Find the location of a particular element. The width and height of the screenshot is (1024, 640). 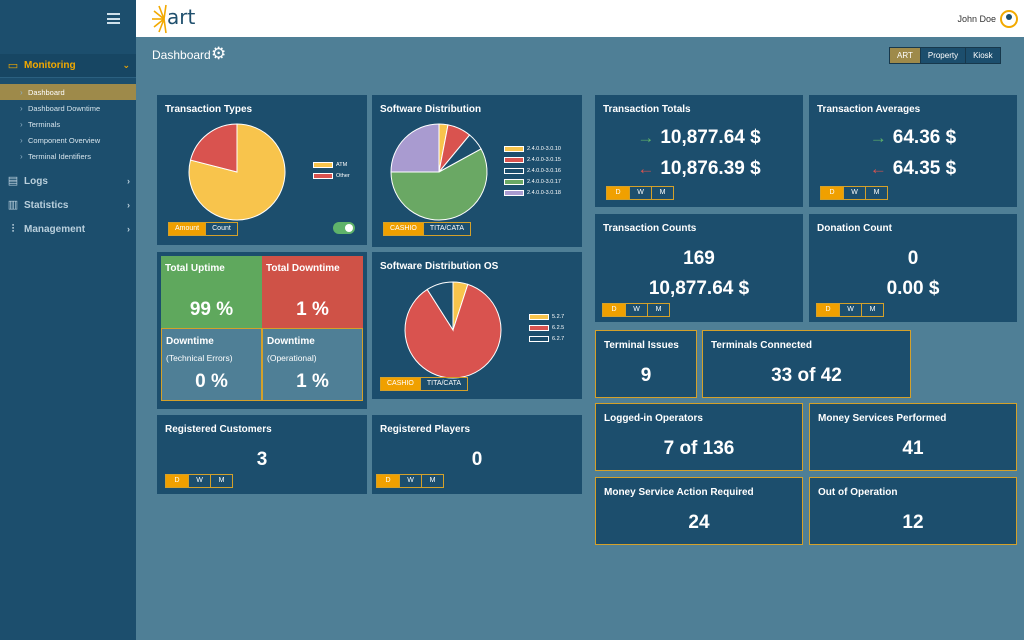

legend-label: 6.2.7 is located at coordinates (558, 338).